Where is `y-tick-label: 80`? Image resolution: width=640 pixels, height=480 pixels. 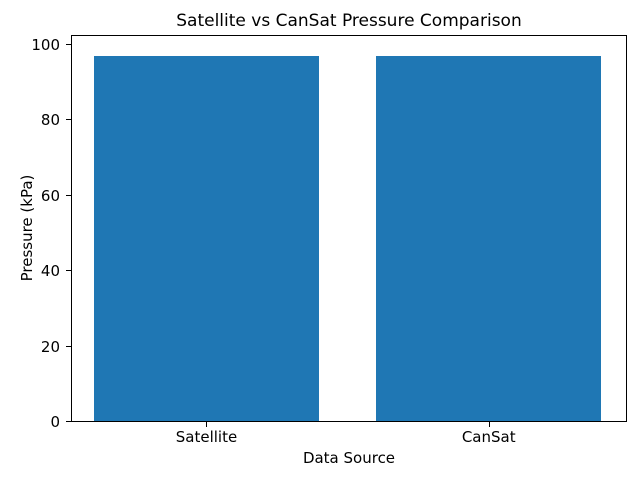
y-tick-label: 80 is located at coordinates (50, 120).